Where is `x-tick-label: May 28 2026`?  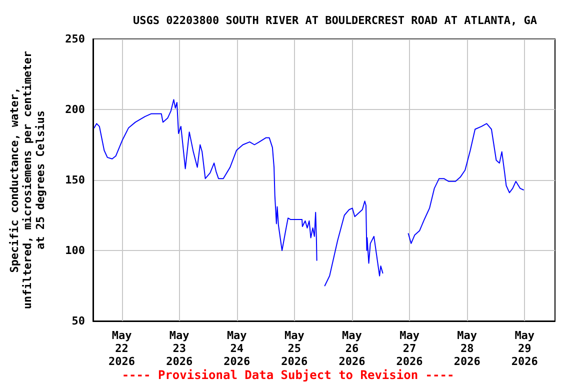 x-tick-label: May 28 2026 is located at coordinates (467, 348).